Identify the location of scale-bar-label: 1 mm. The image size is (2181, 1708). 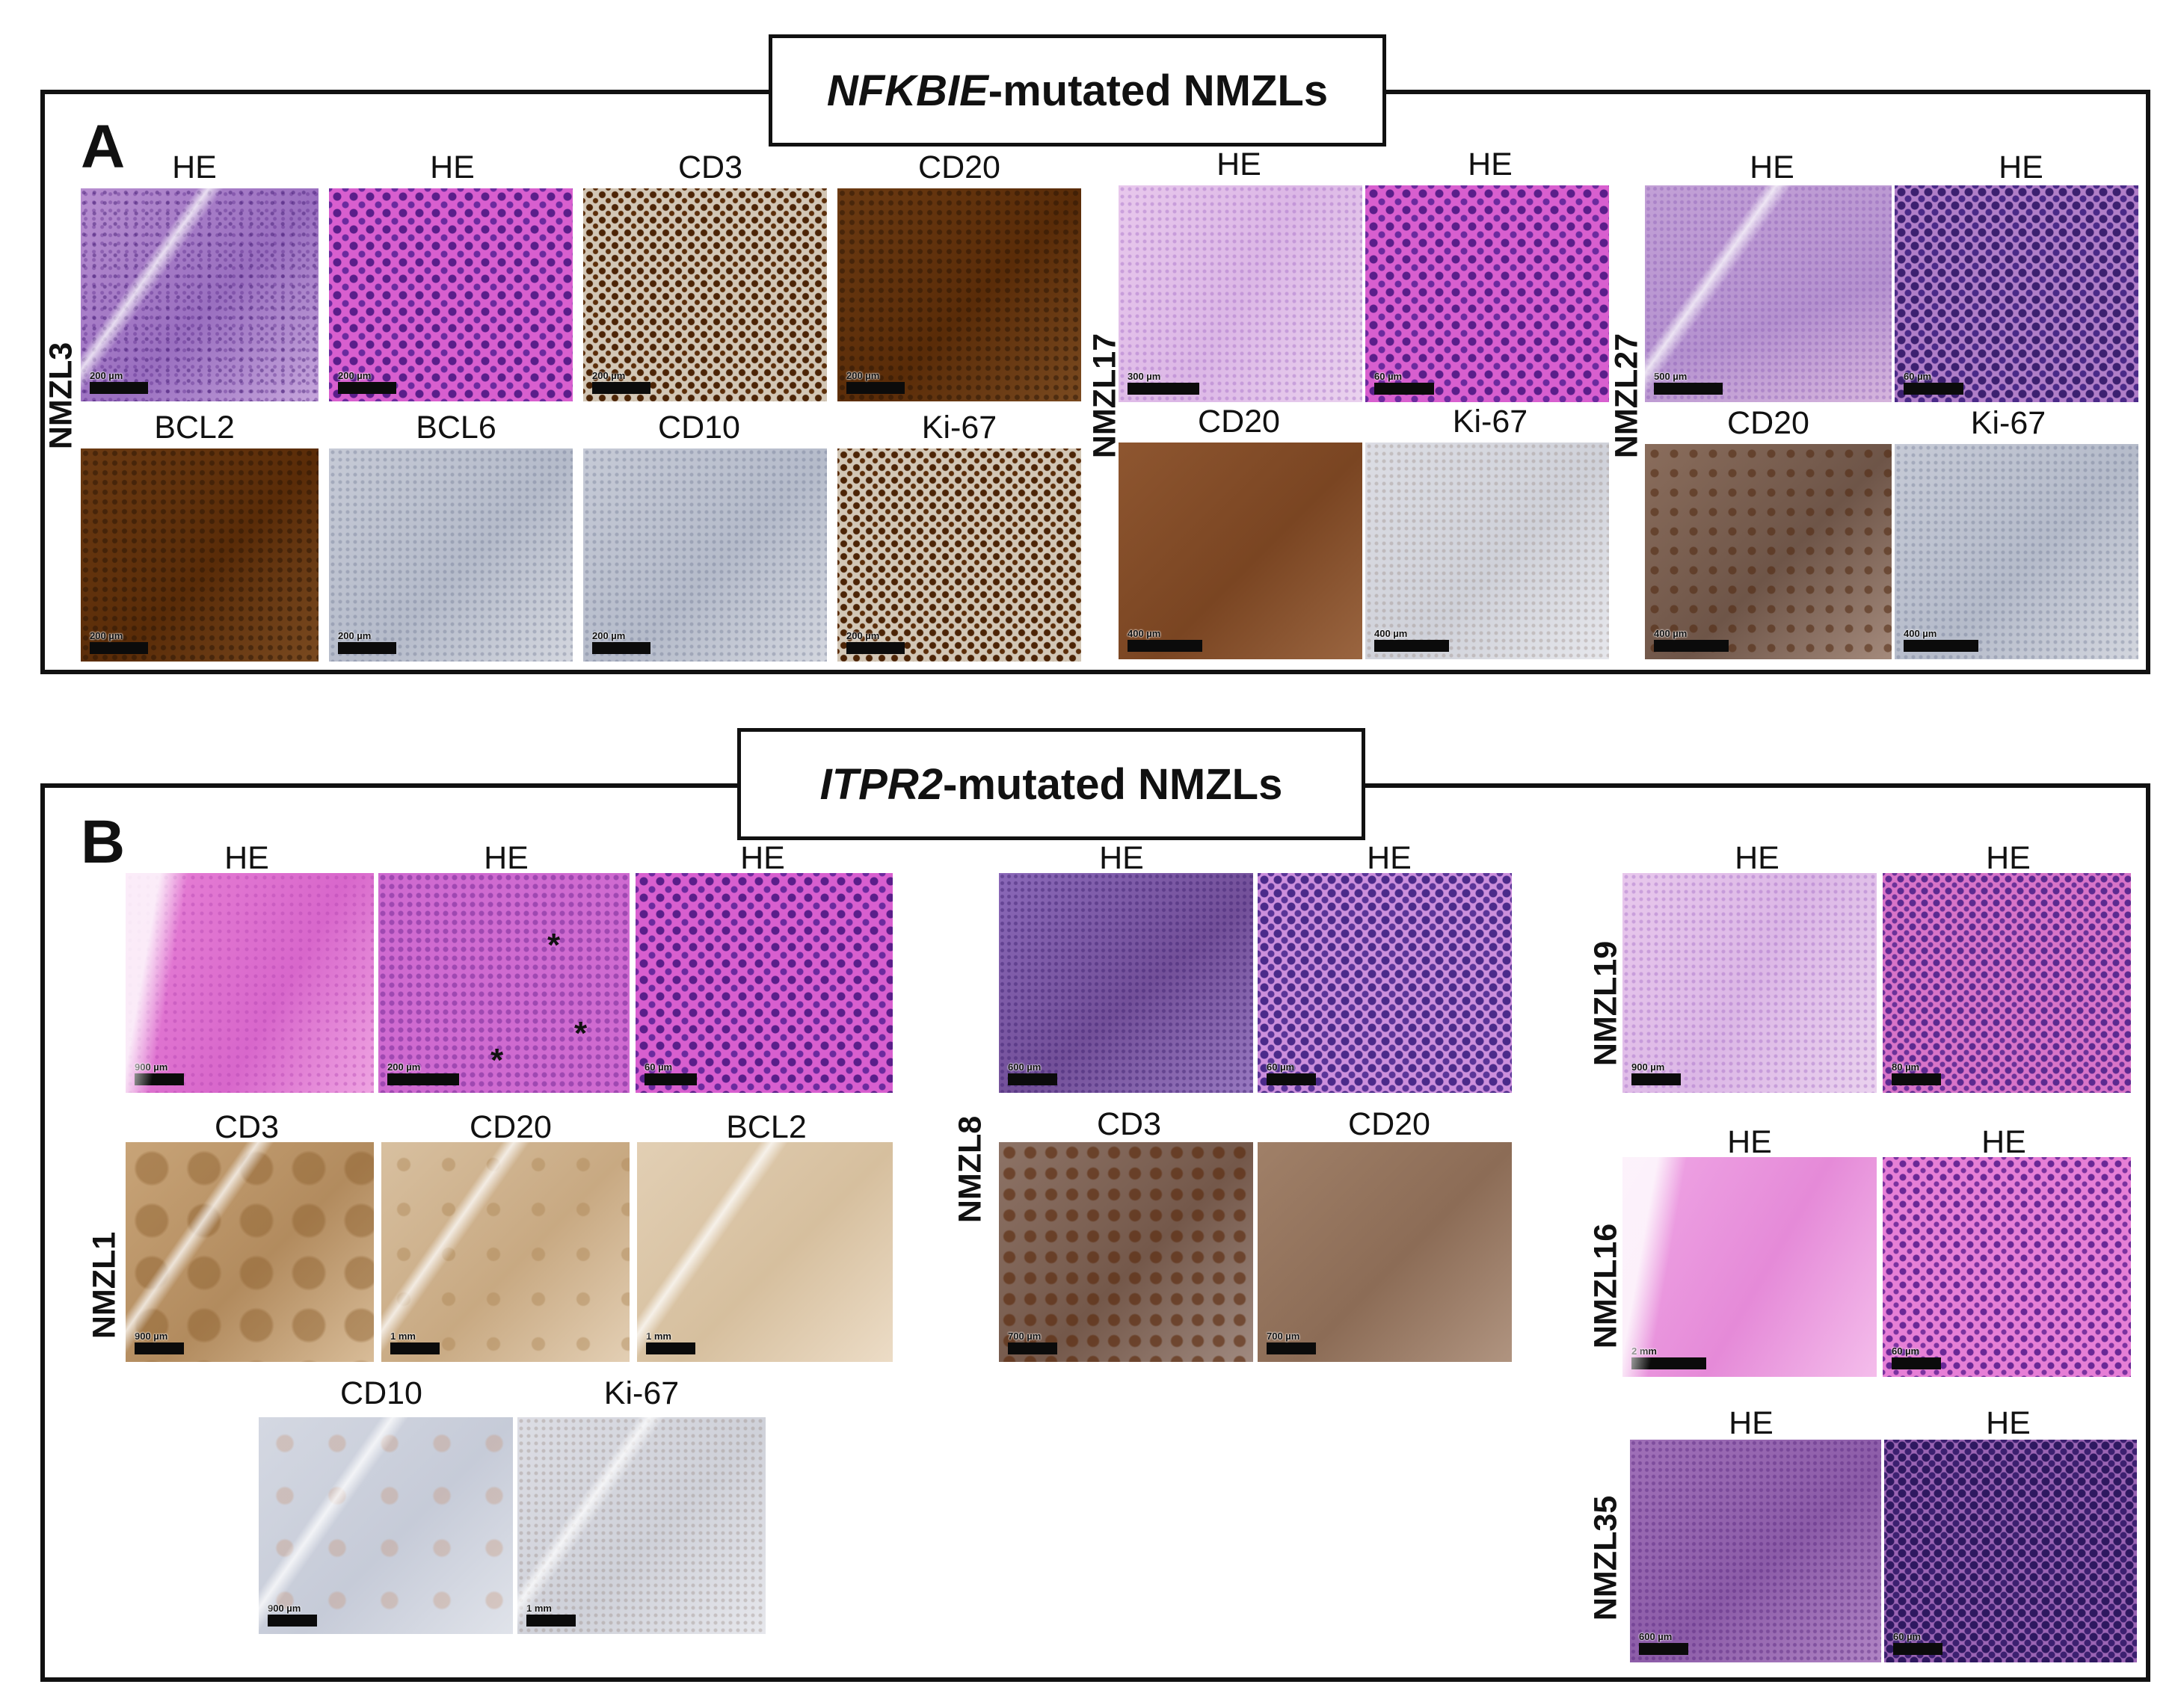
(539, 1608).